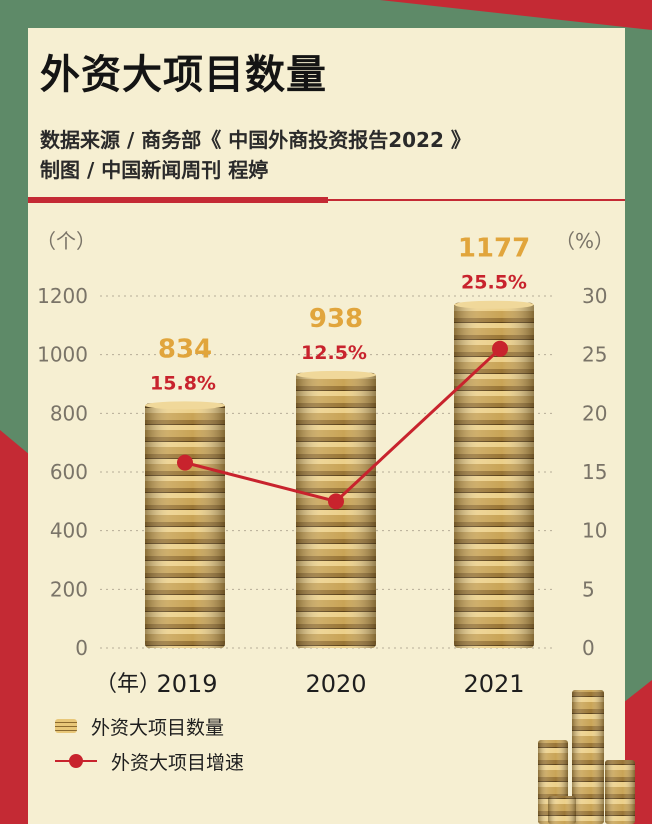 This screenshot has height=824, width=652. What do you see at coordinates (336, 319) in the screenshot?
I see `bar-value-label: 938` at bounding box center [336, 319].